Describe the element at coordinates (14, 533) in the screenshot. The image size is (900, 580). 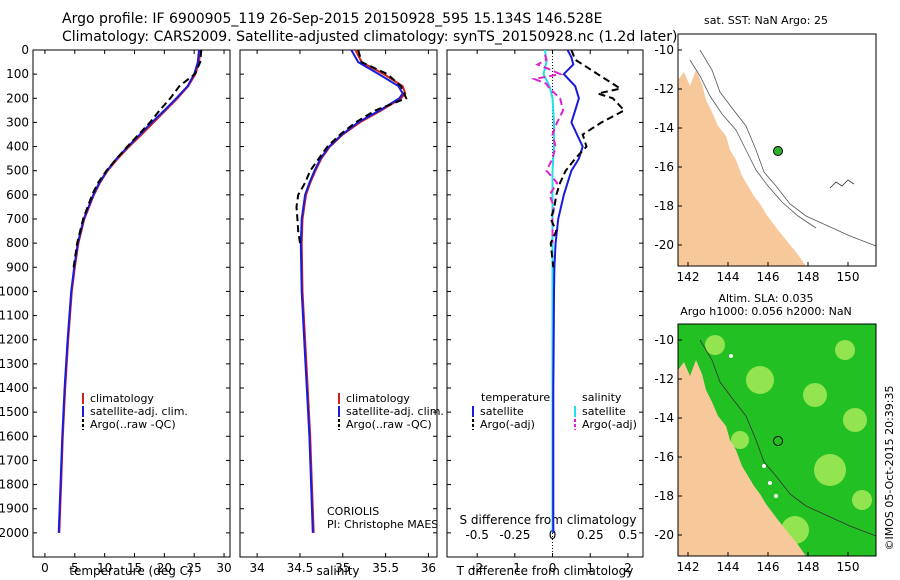
I see `depth-tick-label: 2000` at that location.